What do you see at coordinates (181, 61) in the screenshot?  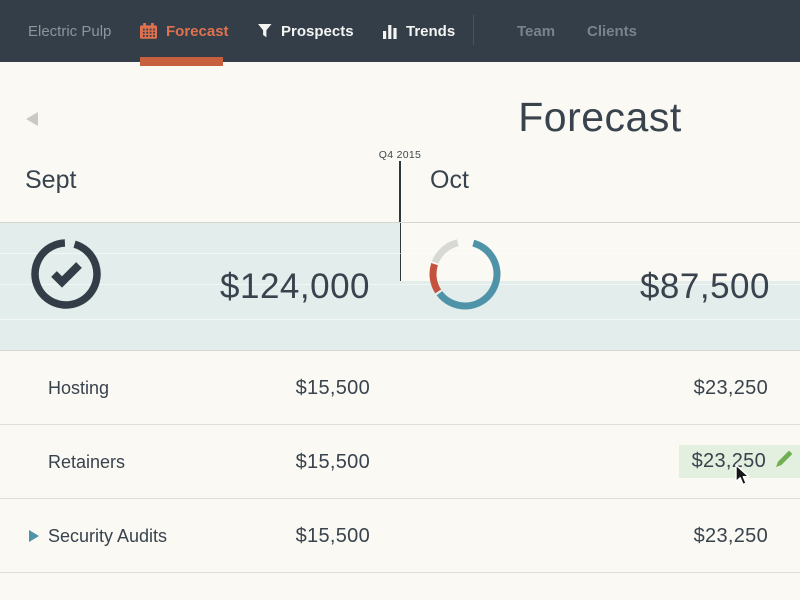 I see `active-tab-indicator` at bounding box center [181, 61].